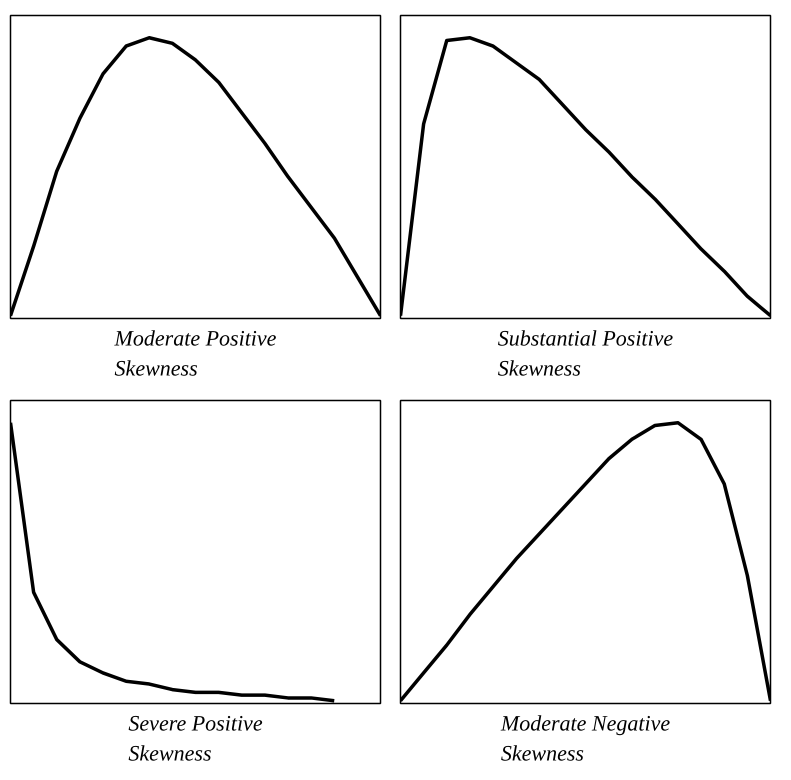  What do you see at coordinates (586, 353) in the screenshot?
I see `text: Substantial Positive Skewness` at bounding box center [586, 353].